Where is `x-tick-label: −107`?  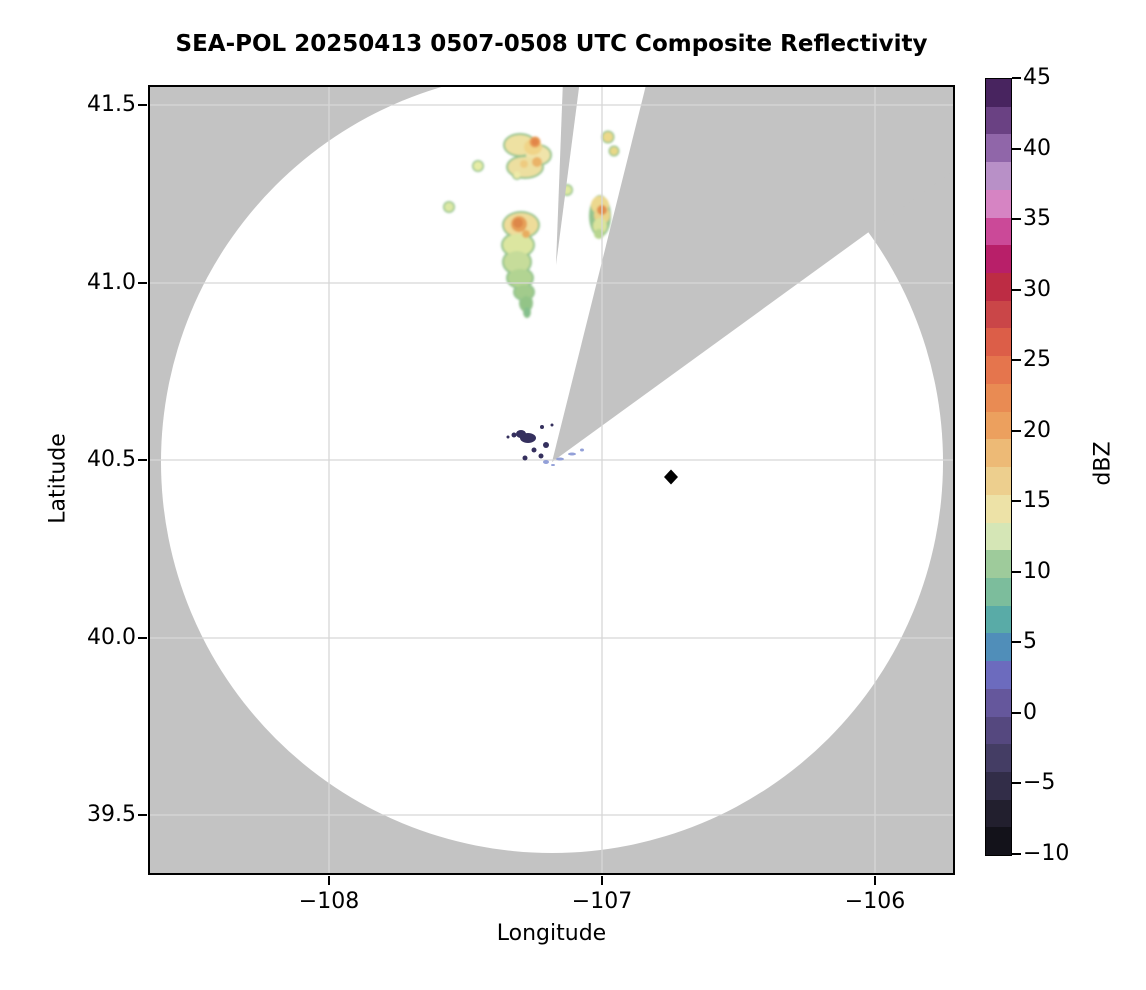
x-tick-label: −107 is located at coordinates (602, 901).